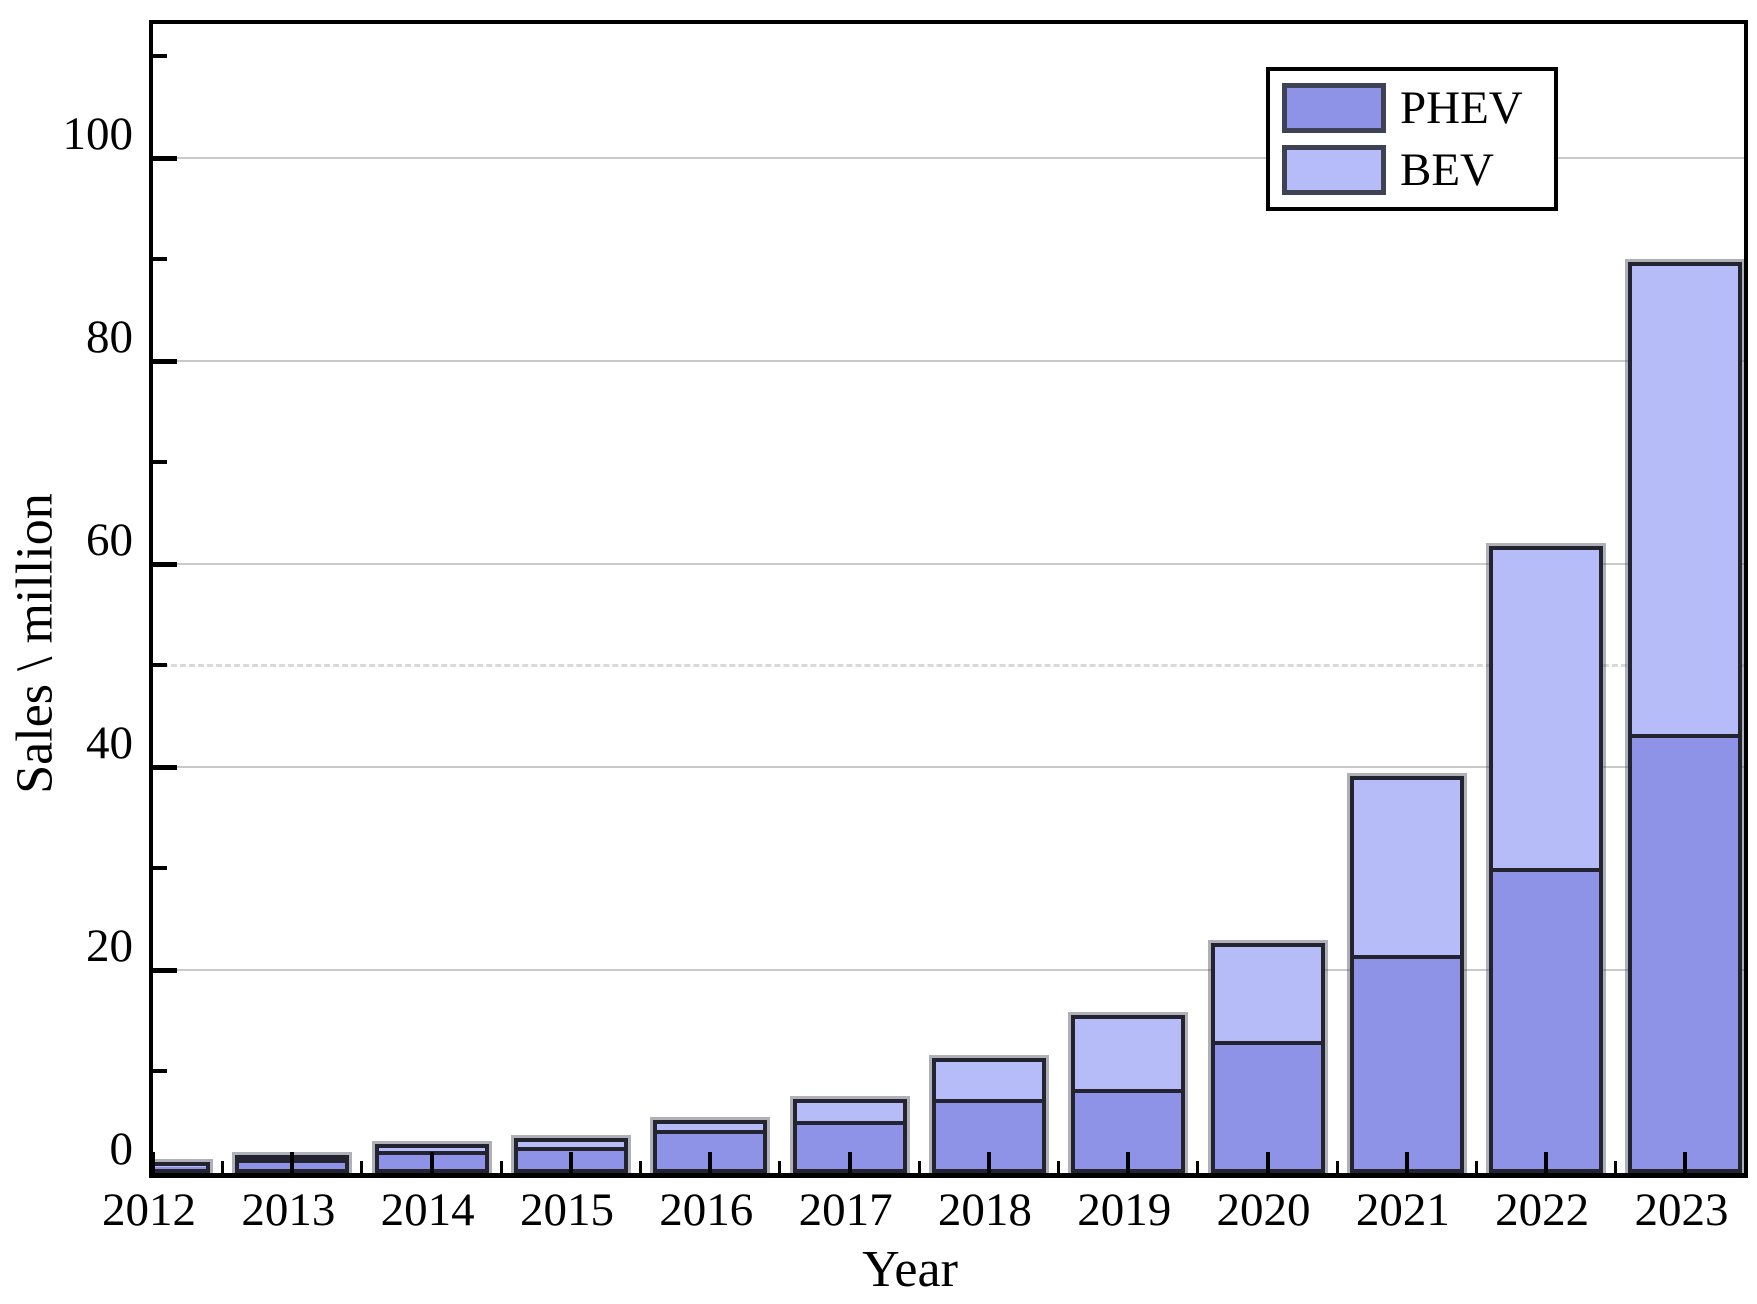 The image size is (1757, 1304). I want to click on x-minor-tick-2021, so click(1476, 1167).